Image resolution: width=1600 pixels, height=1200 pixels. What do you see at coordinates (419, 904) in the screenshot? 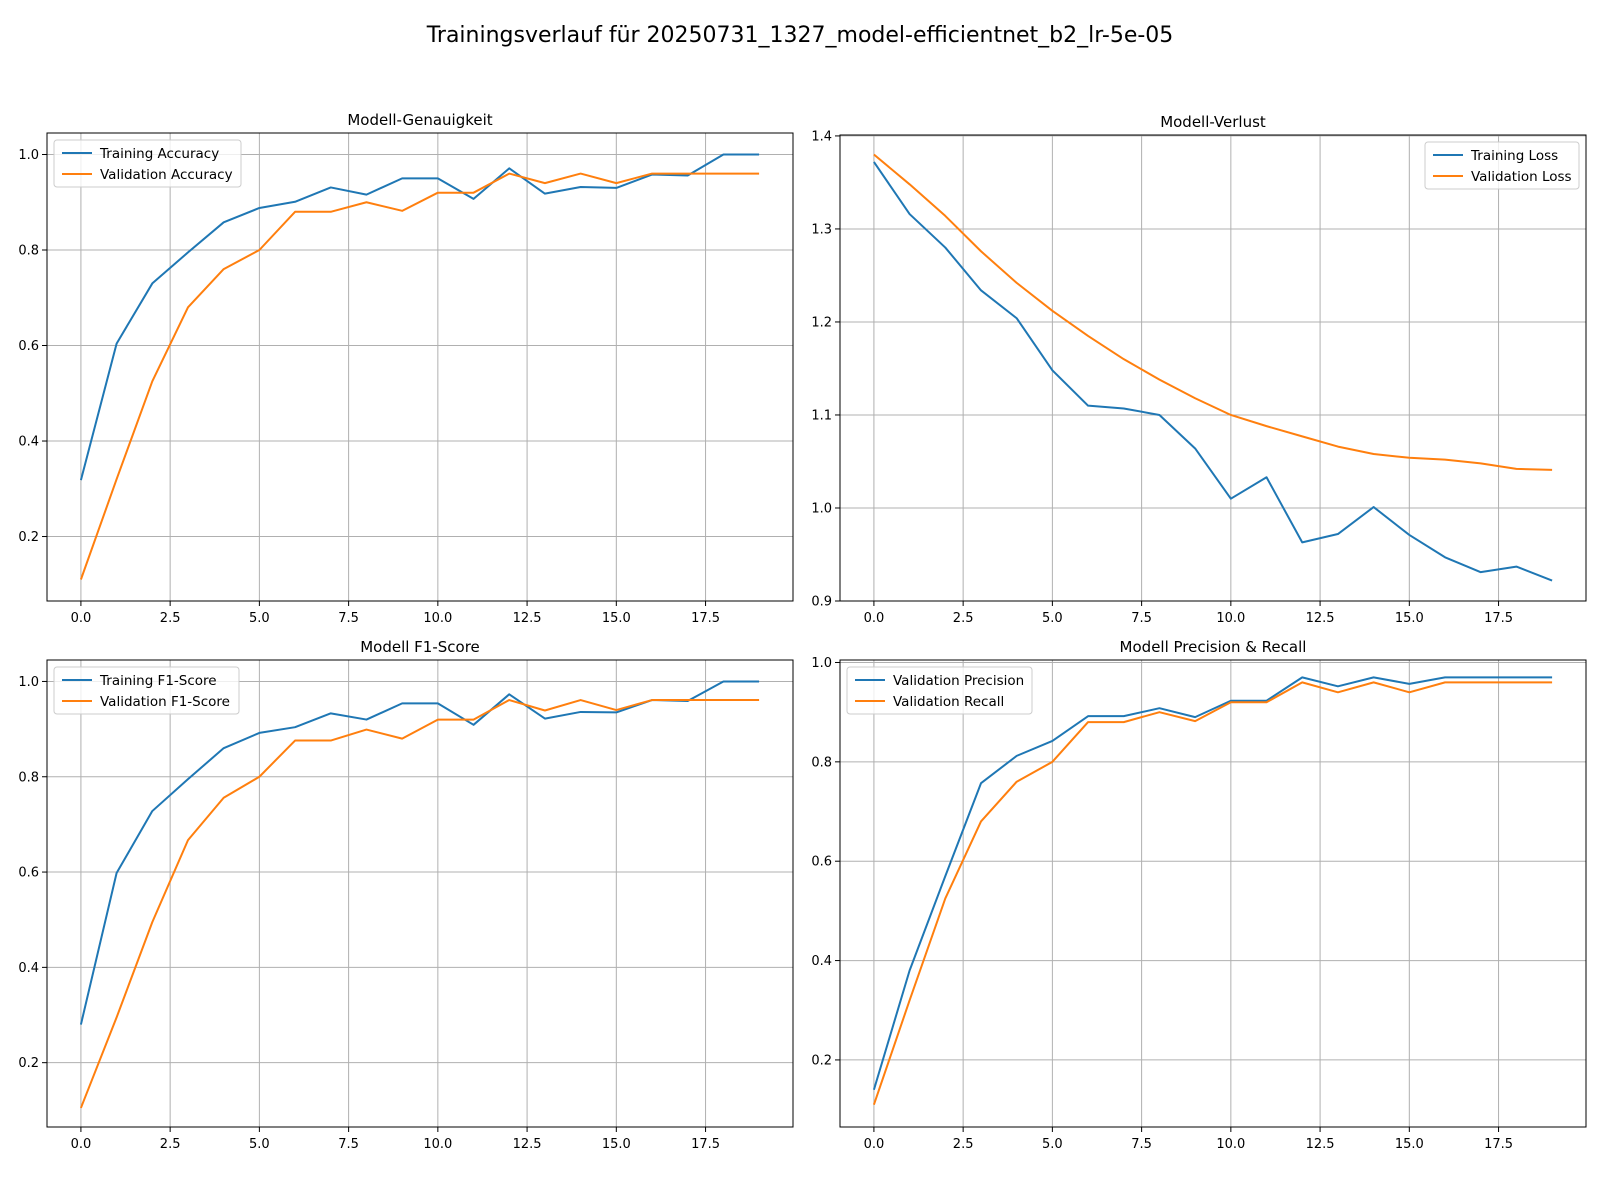
I see `series-line-validation-f1-score` at bounding box center [419, 904].